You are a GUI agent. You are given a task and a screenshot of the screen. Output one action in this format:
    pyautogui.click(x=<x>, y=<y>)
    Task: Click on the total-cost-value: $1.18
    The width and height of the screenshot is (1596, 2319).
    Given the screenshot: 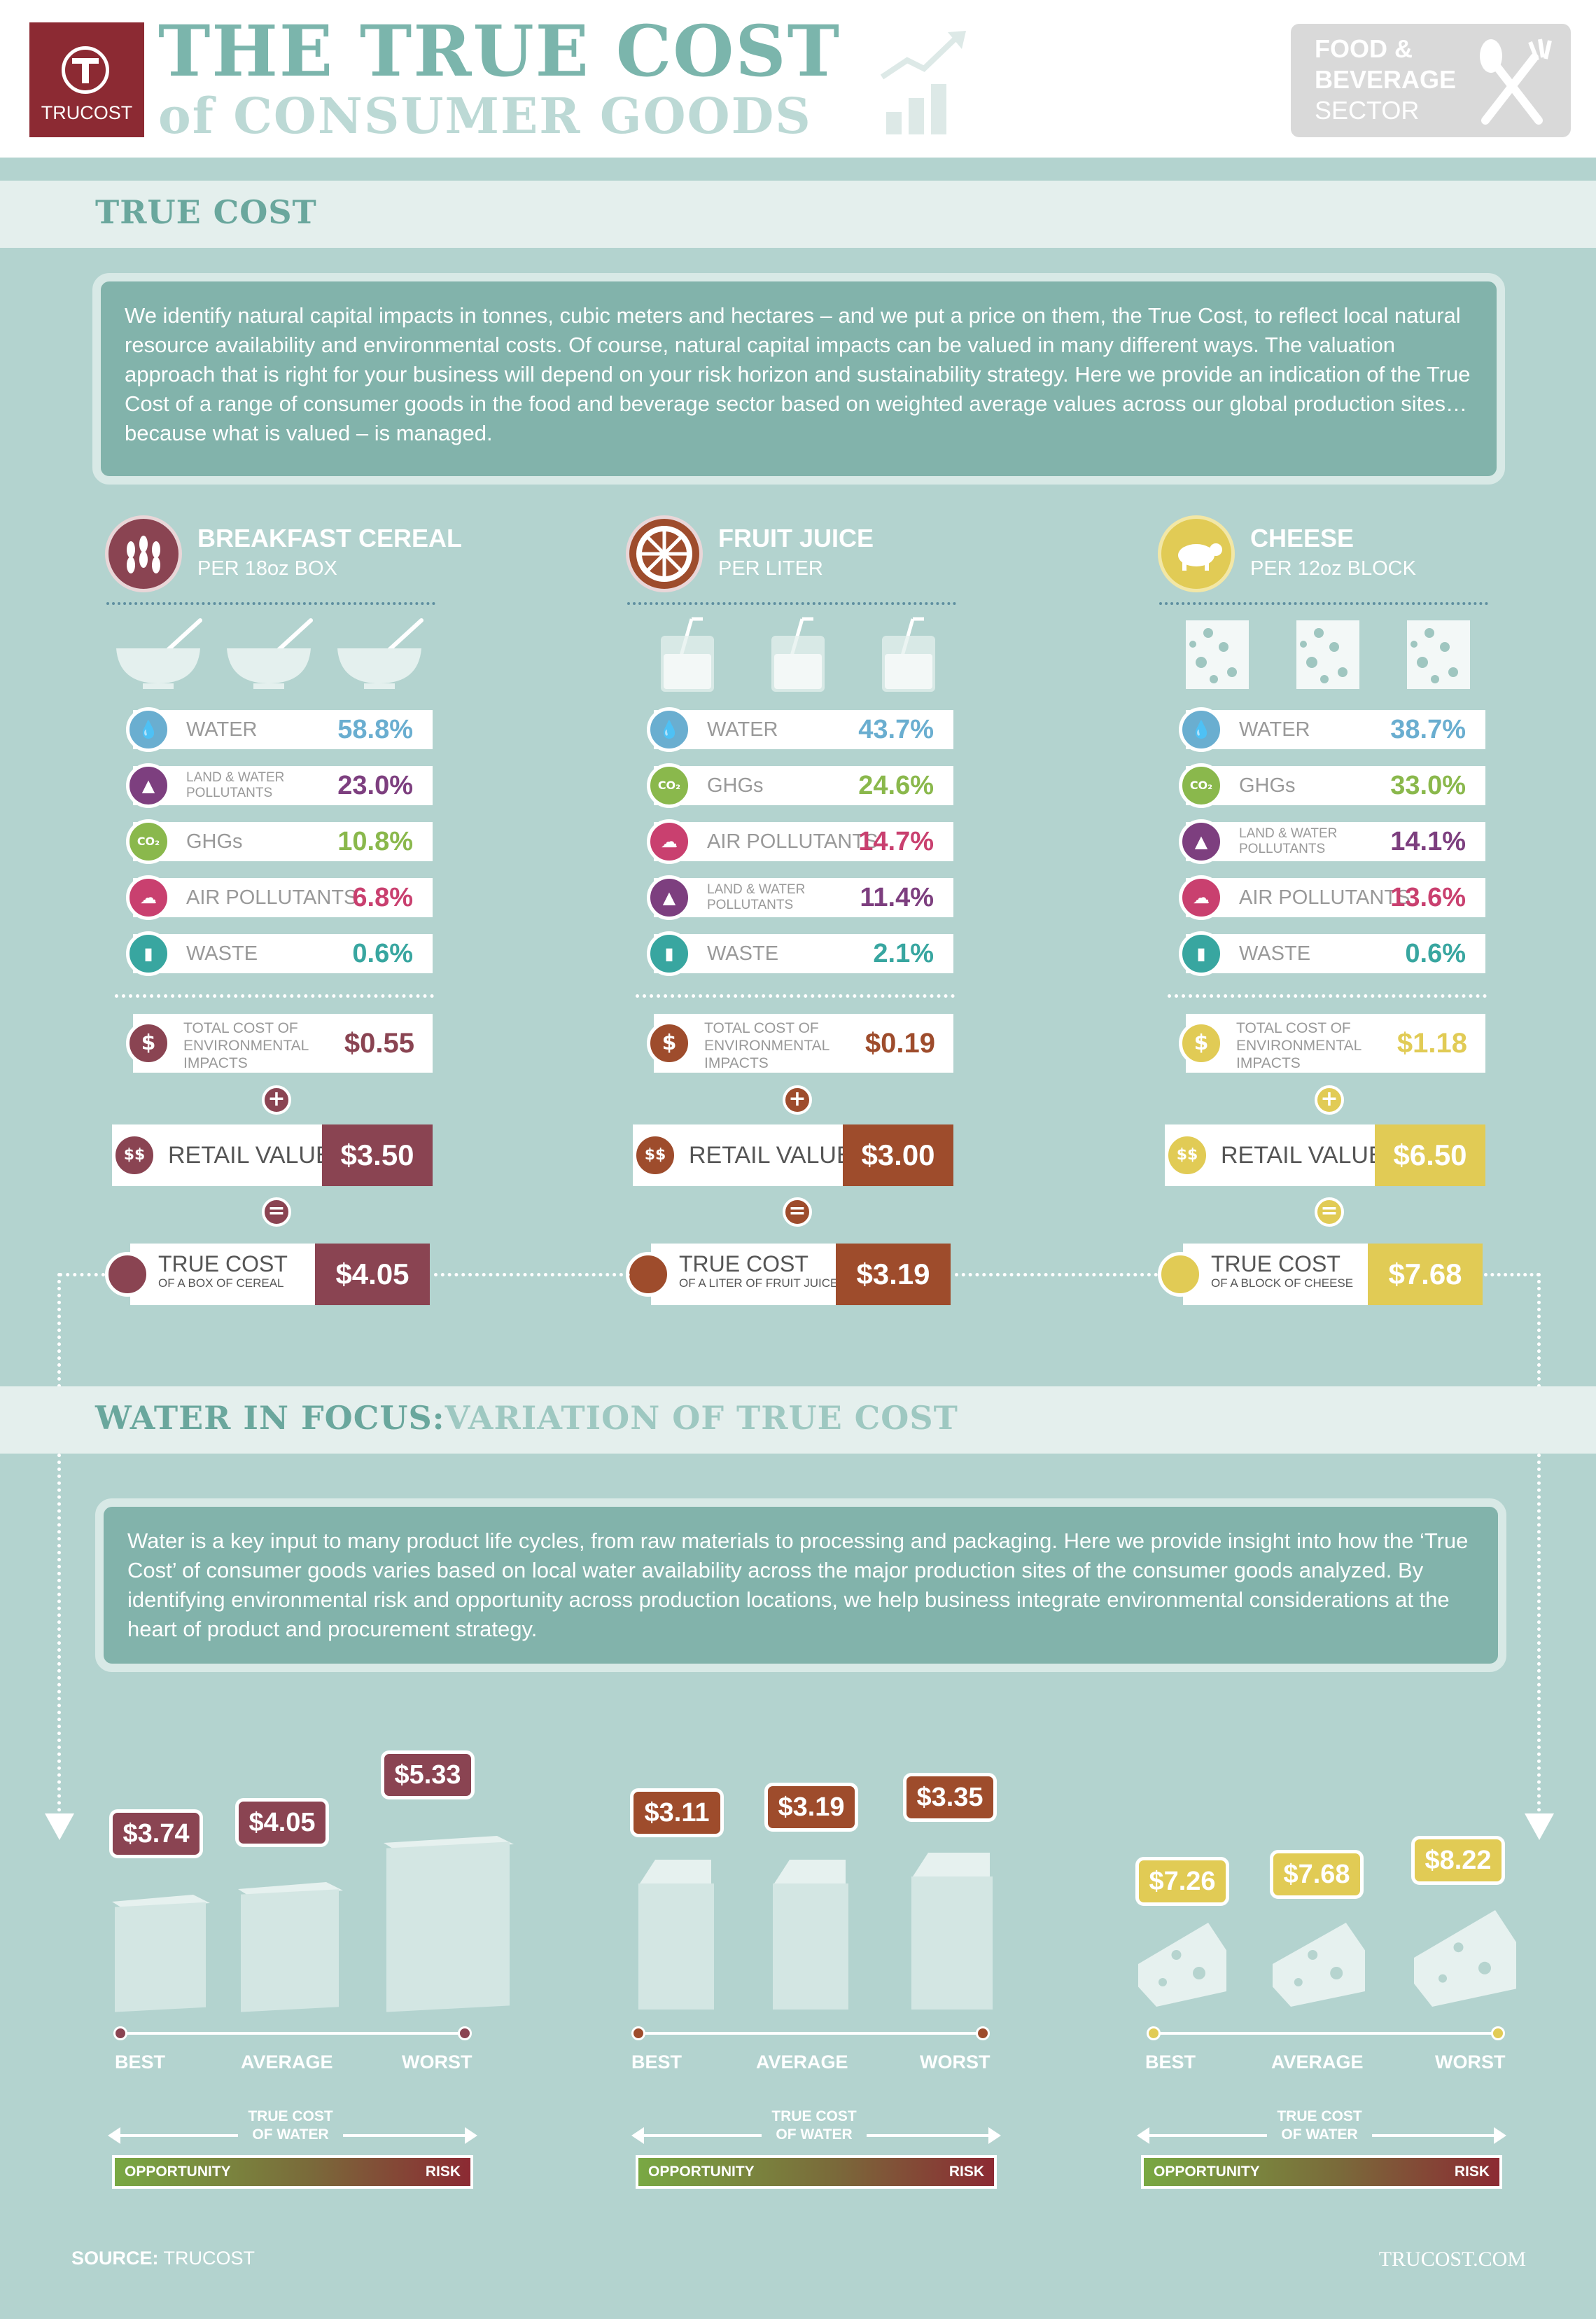 What is the action you would take?
    pyautogui.click(x=1431, y=1043)
    